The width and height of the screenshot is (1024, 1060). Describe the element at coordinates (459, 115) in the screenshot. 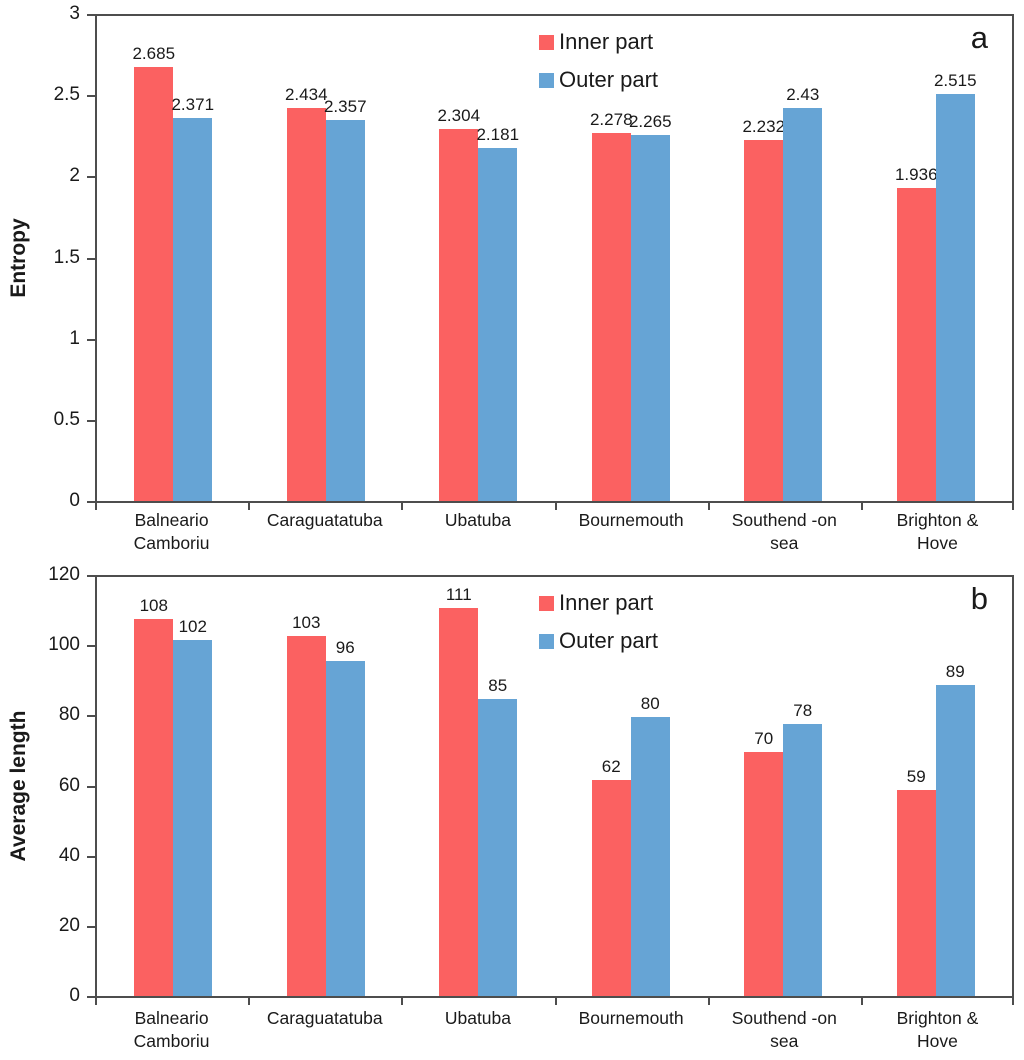

I see `bar-value-label: 2.304` at that location.